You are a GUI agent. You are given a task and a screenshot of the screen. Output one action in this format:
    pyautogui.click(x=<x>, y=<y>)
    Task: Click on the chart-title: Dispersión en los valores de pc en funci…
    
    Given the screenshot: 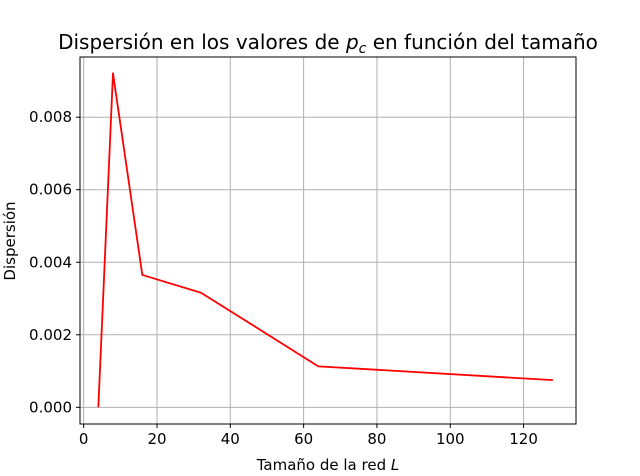 What is the action you would take?
    pyautogui.click(x=328, y=43)
    